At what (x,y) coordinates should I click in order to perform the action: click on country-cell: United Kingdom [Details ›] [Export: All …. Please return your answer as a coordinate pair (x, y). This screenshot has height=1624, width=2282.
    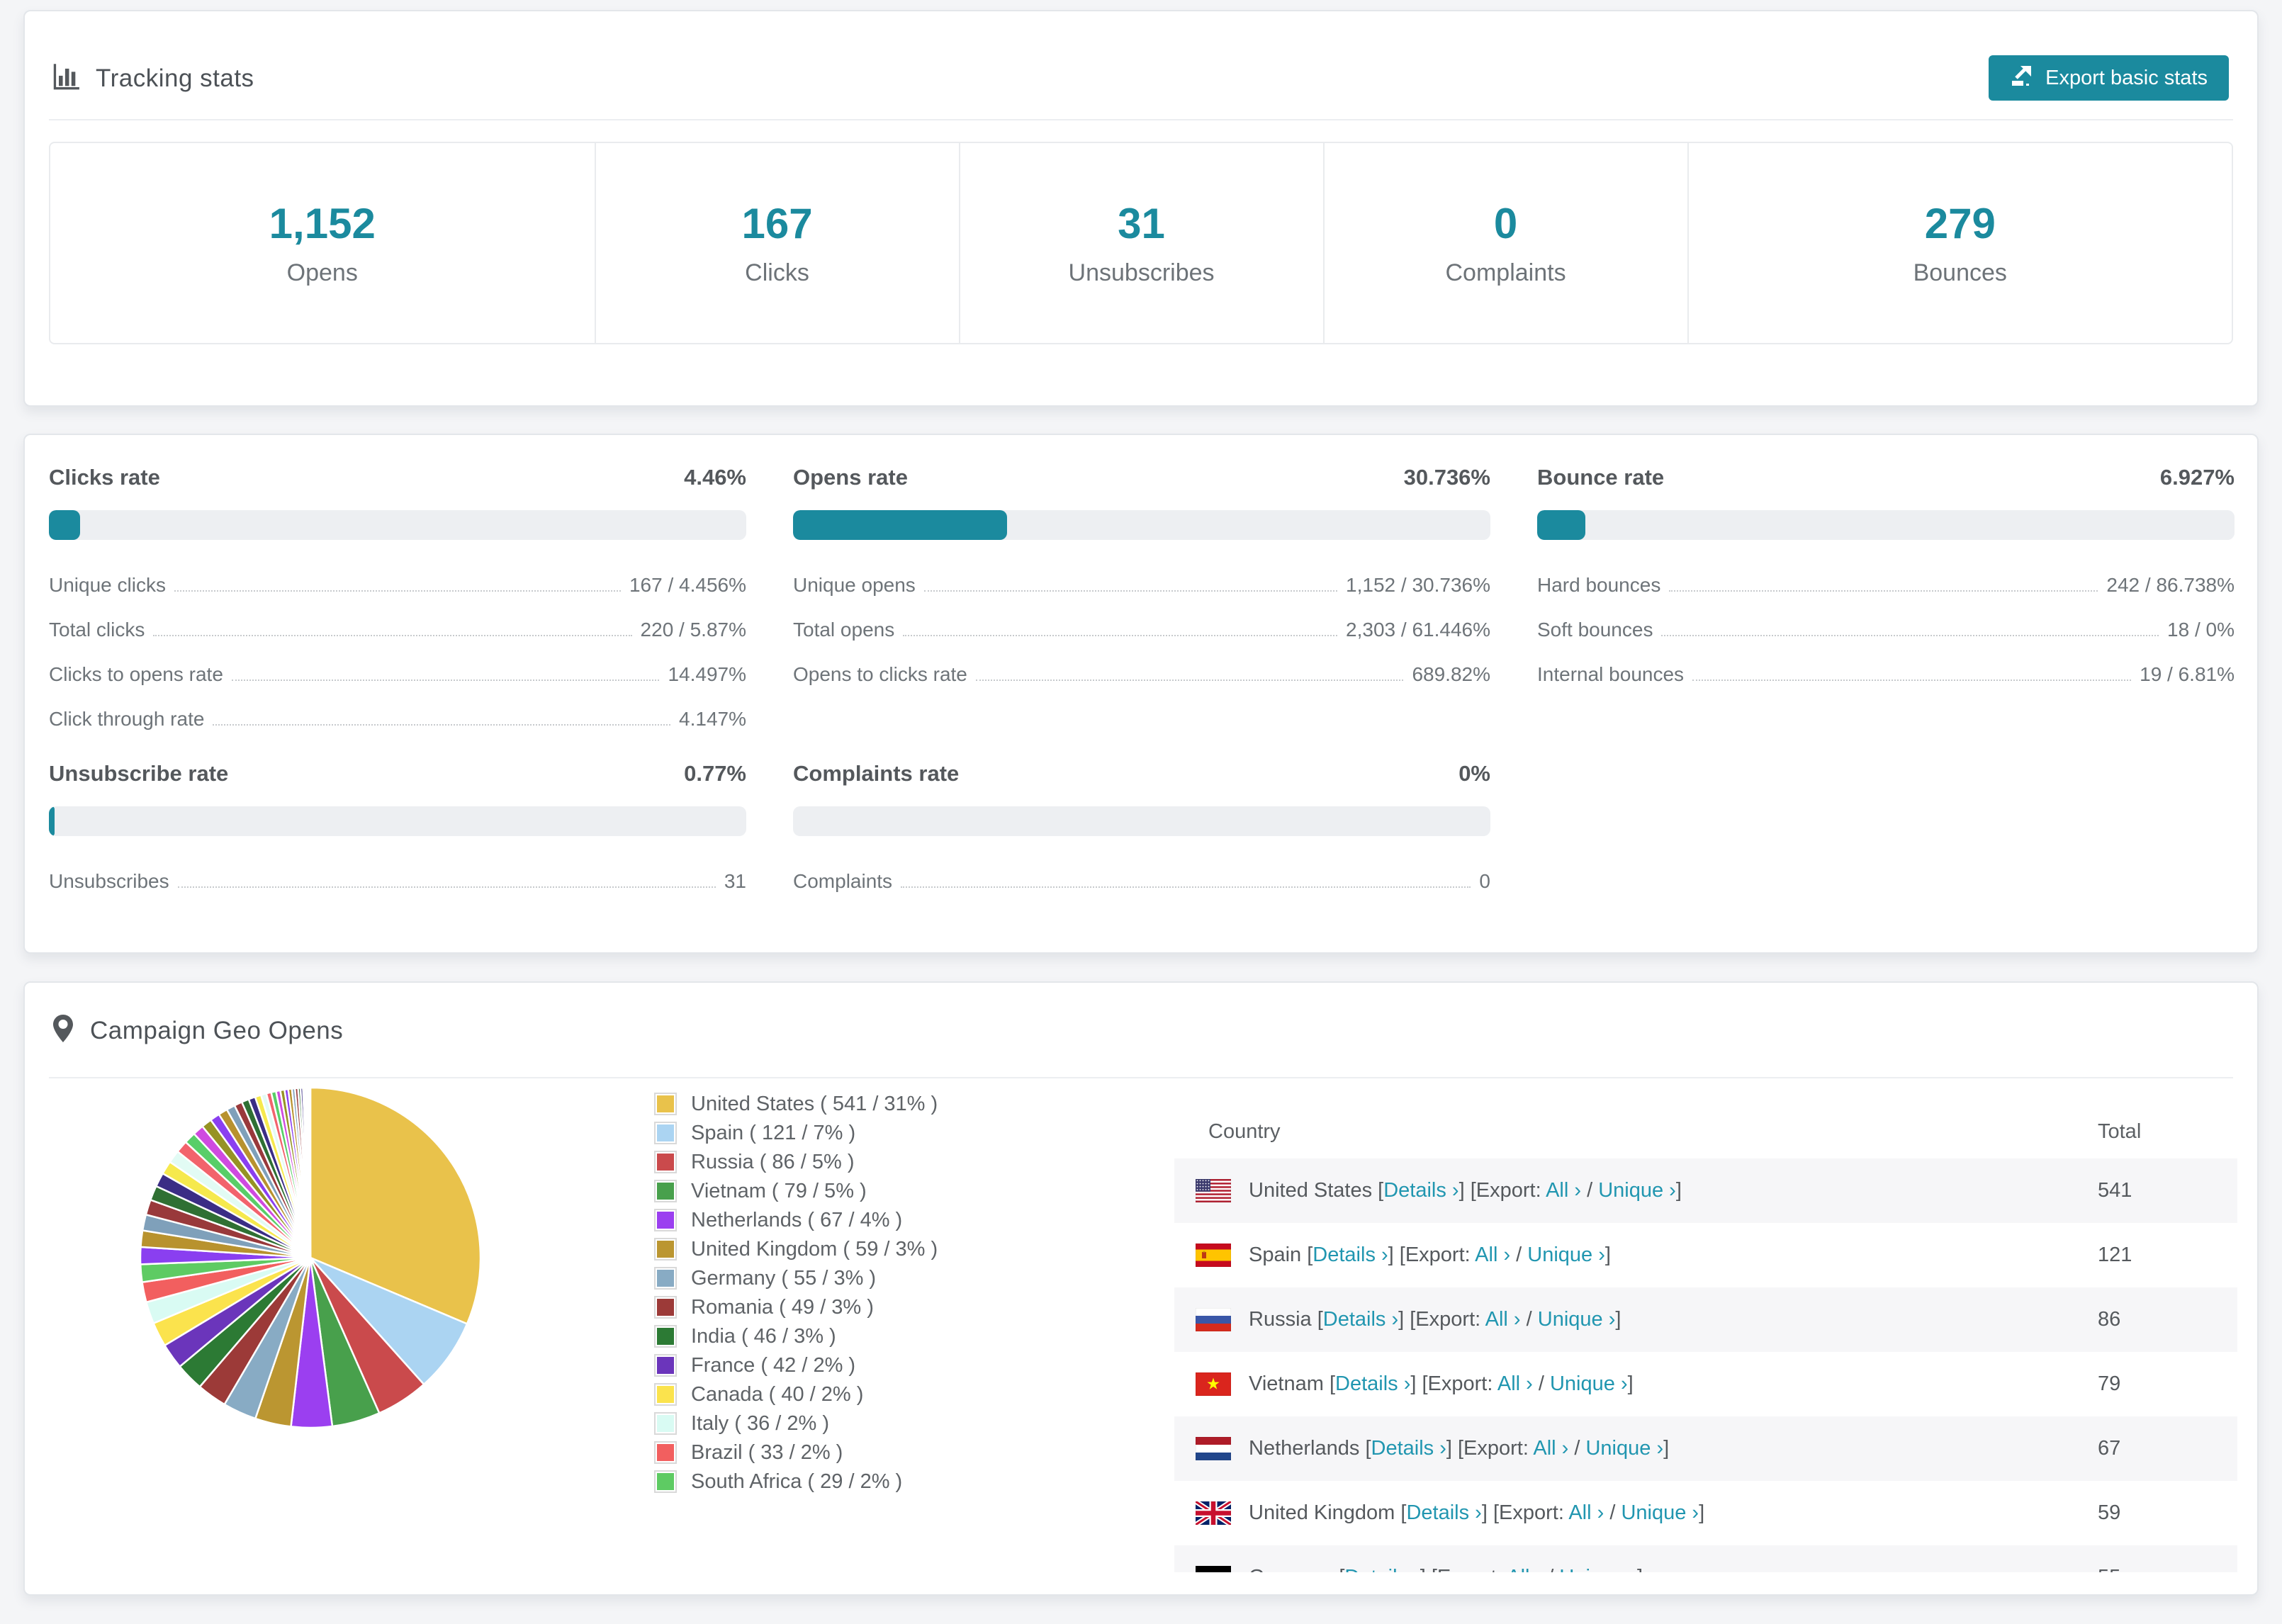
    Looking at the image, I should click on (1477, 1513).